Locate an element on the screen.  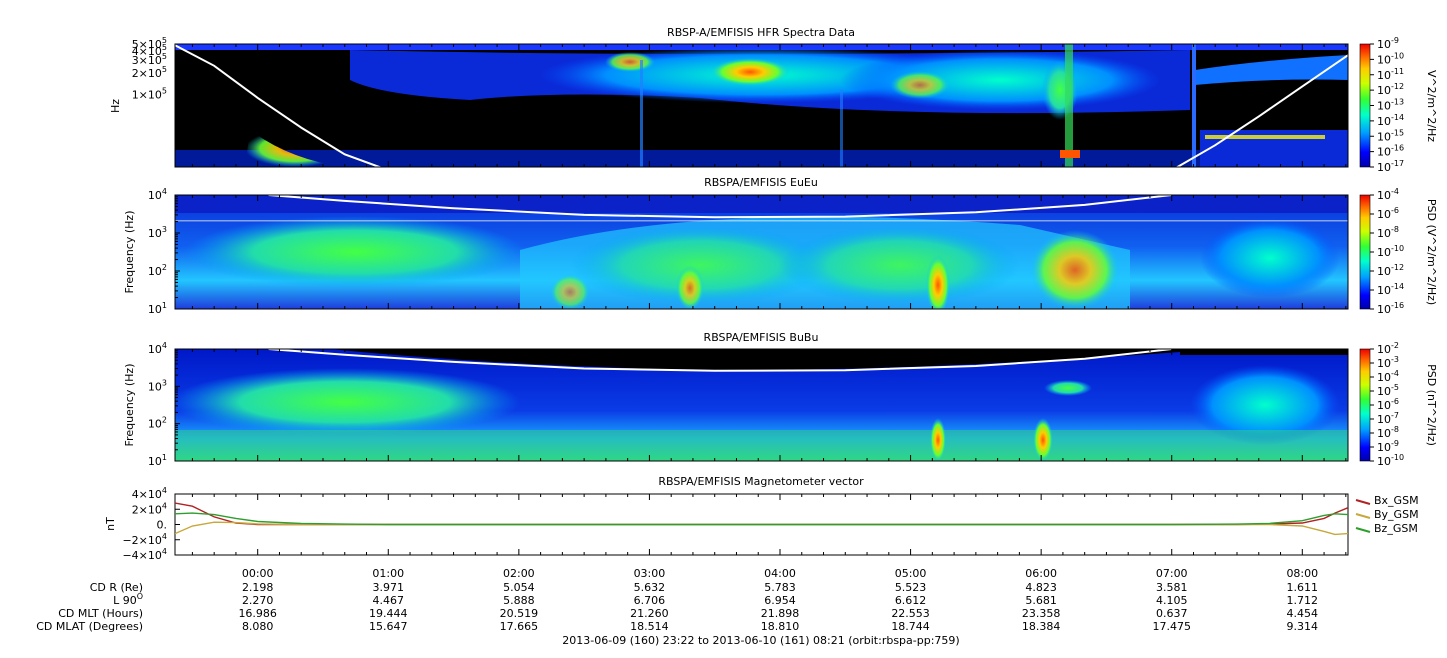
ephemeris-value: 17.665 is located at coordinates (519, 626).